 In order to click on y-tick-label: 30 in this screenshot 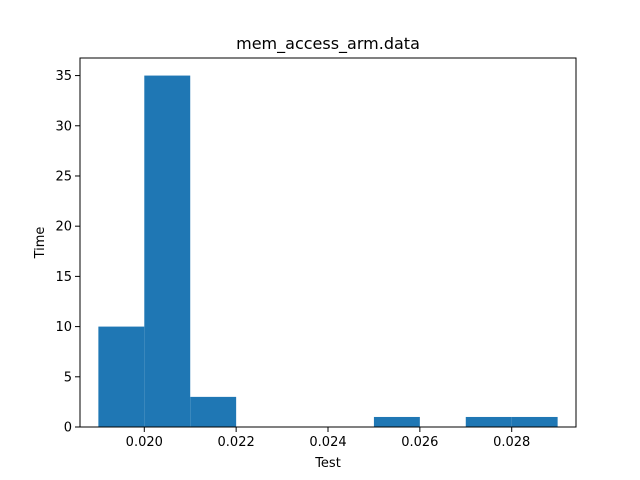, I will do `click(63, 126)`.